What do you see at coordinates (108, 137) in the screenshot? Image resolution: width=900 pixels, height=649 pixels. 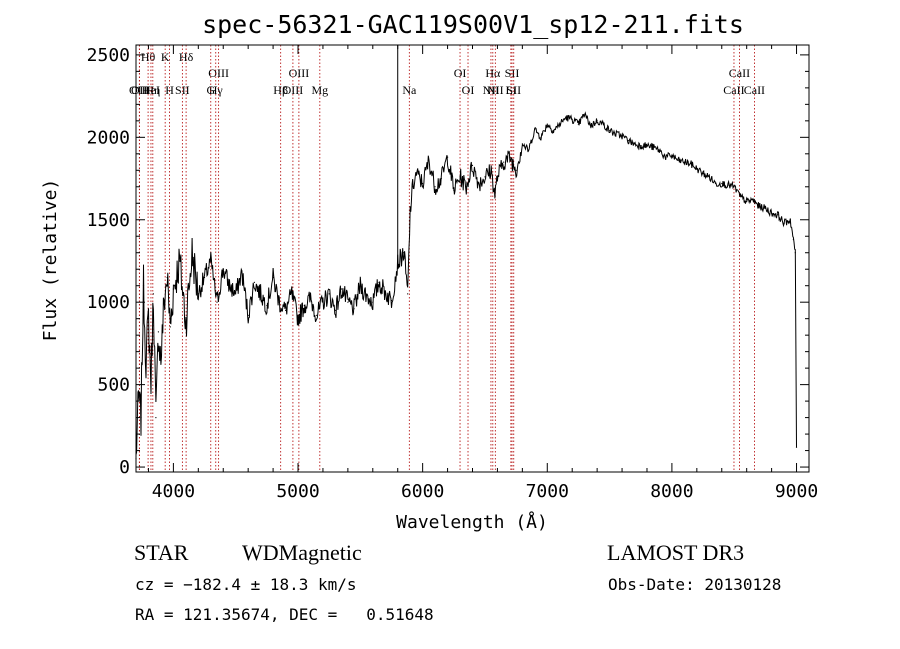 I see `y-tick-label: 2000` at bounding box center [108, 137].